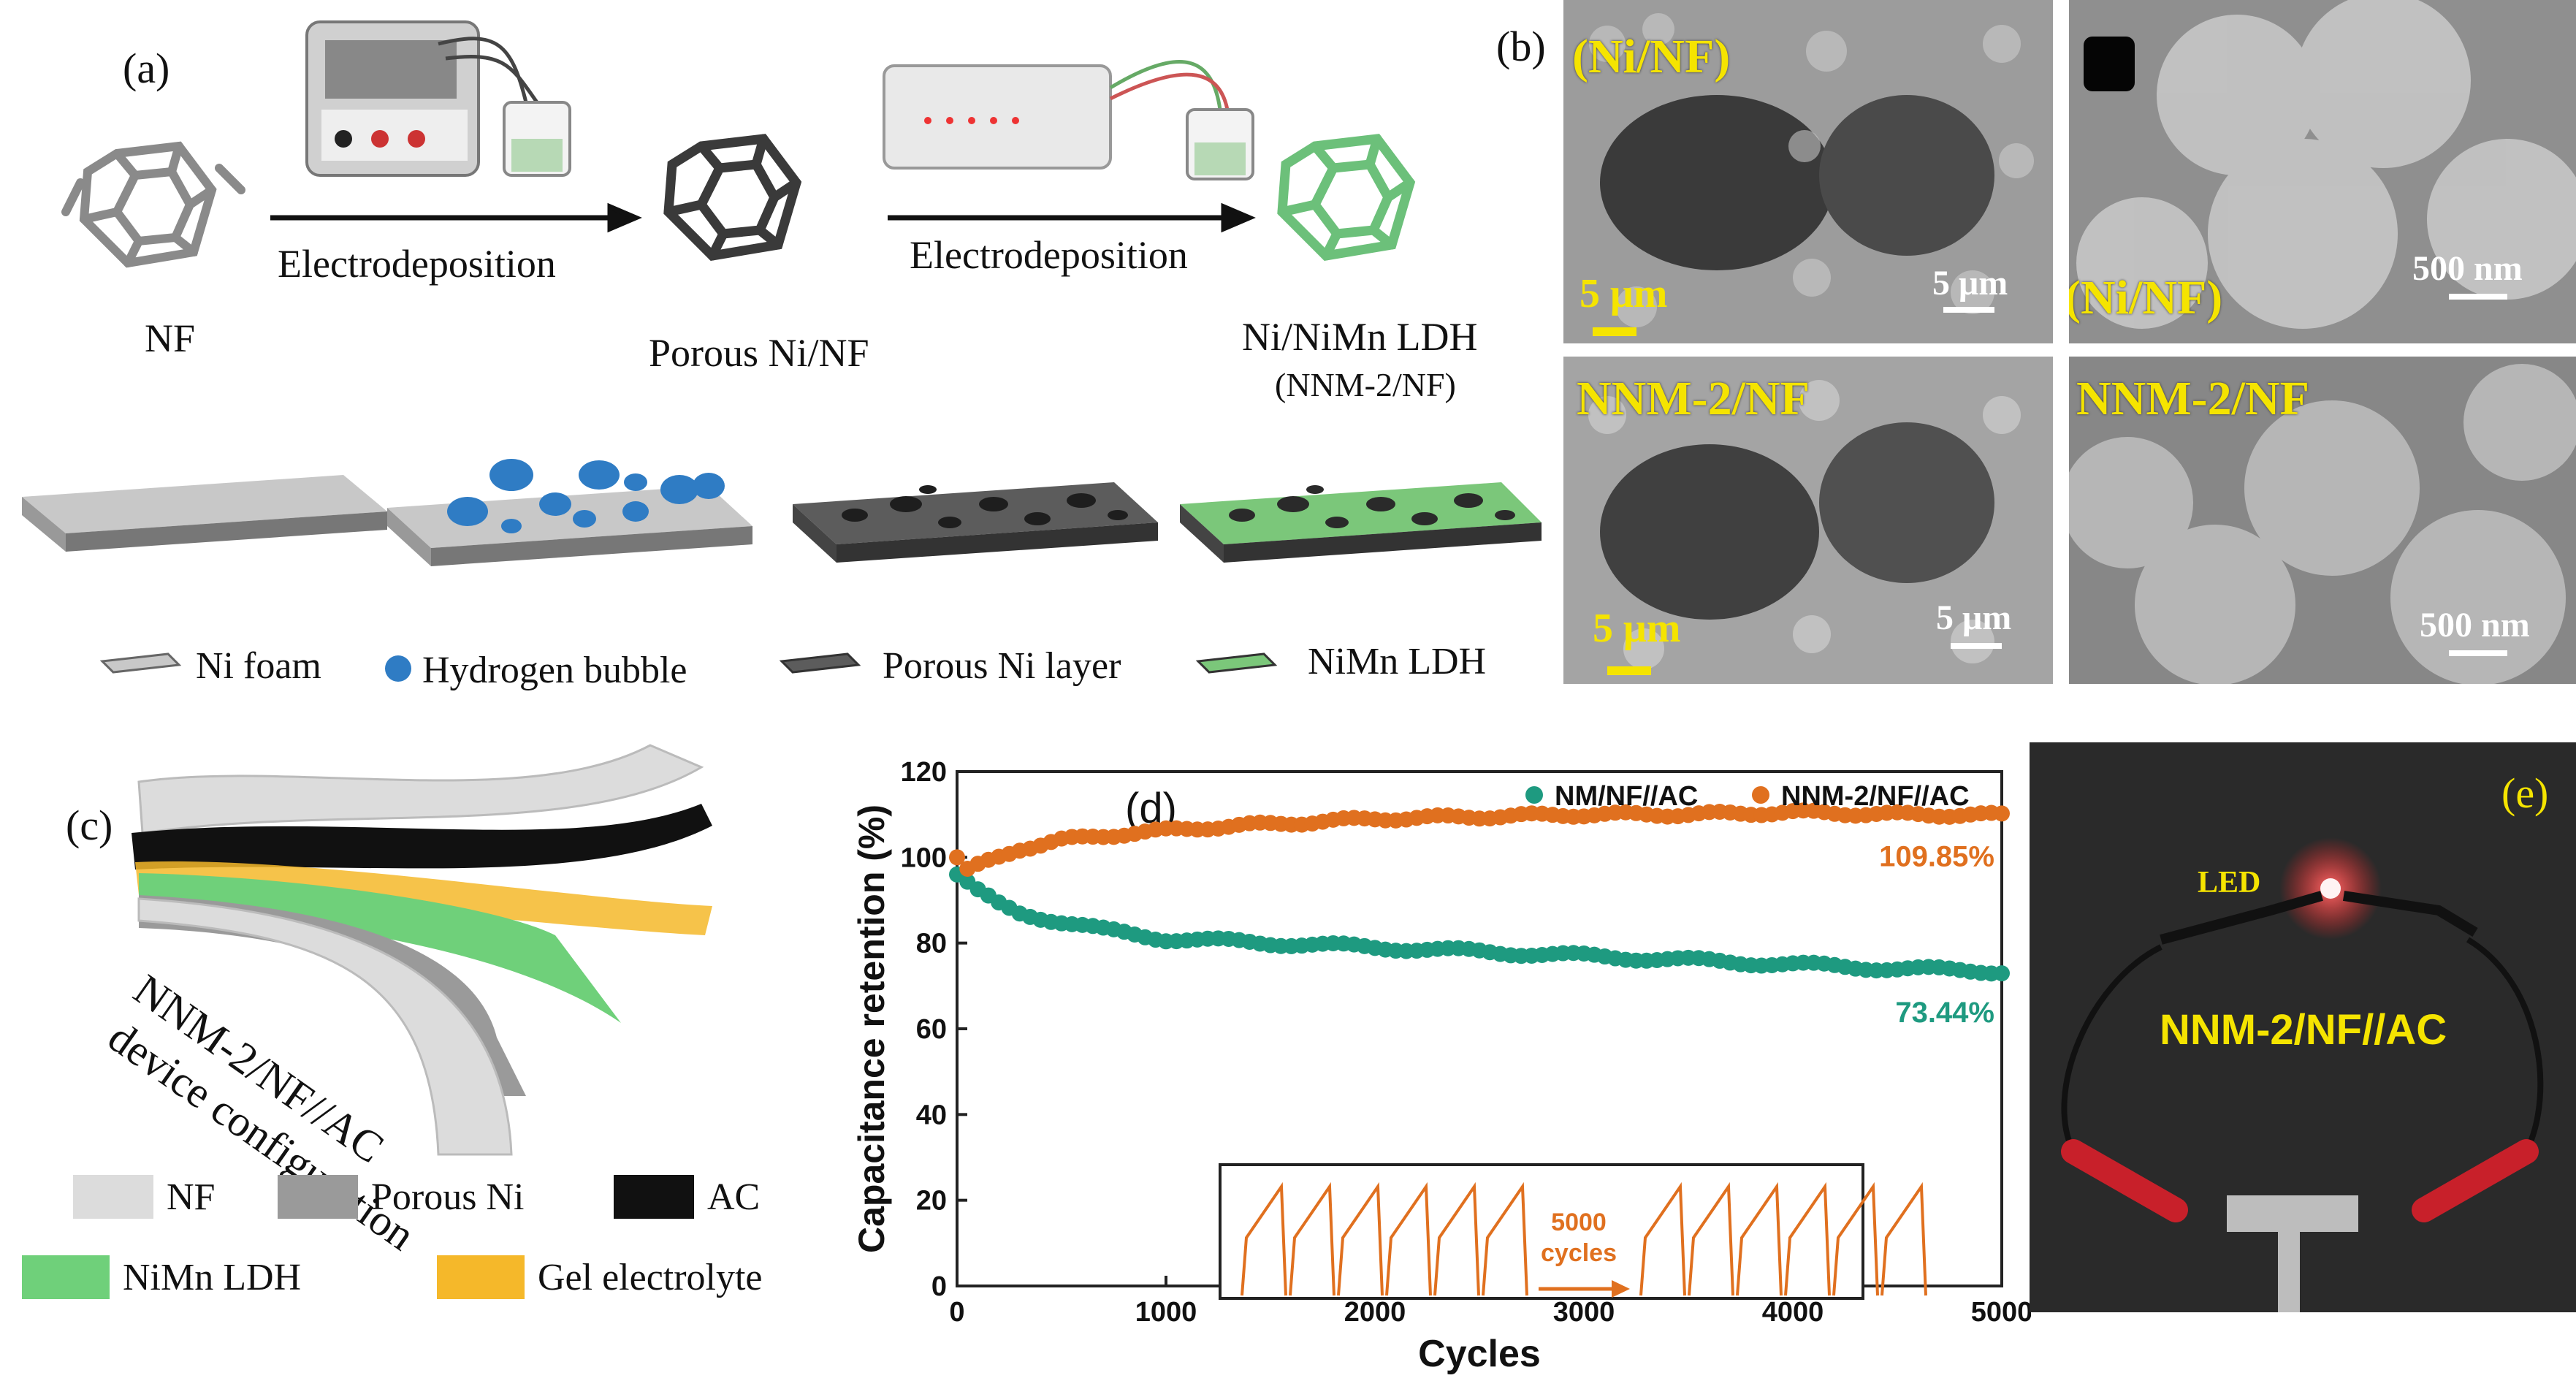 Image resolution: width=2576 pixels, height=1389 pixels. I want to click on inset-annotation-1: 5000, so click(1579, 1222).